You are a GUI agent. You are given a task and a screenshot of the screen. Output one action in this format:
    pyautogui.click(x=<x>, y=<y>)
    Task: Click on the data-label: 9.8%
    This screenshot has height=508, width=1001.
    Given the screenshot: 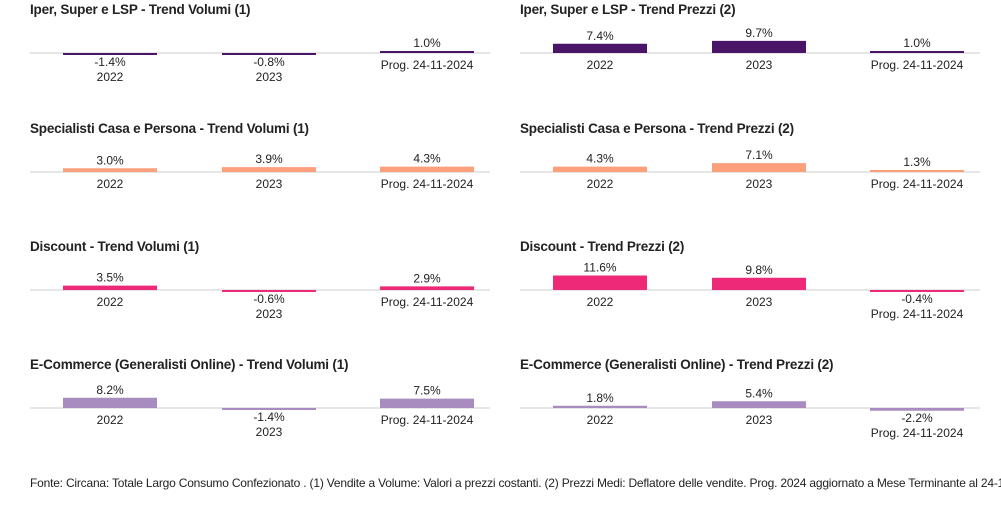 What is the action you would take?
    pyautogui.click(x=759, y=270)
    